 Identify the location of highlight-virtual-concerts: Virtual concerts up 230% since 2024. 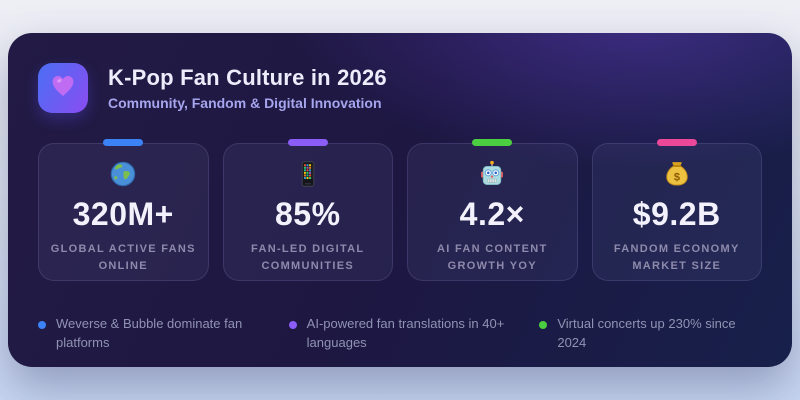
(650, 334).